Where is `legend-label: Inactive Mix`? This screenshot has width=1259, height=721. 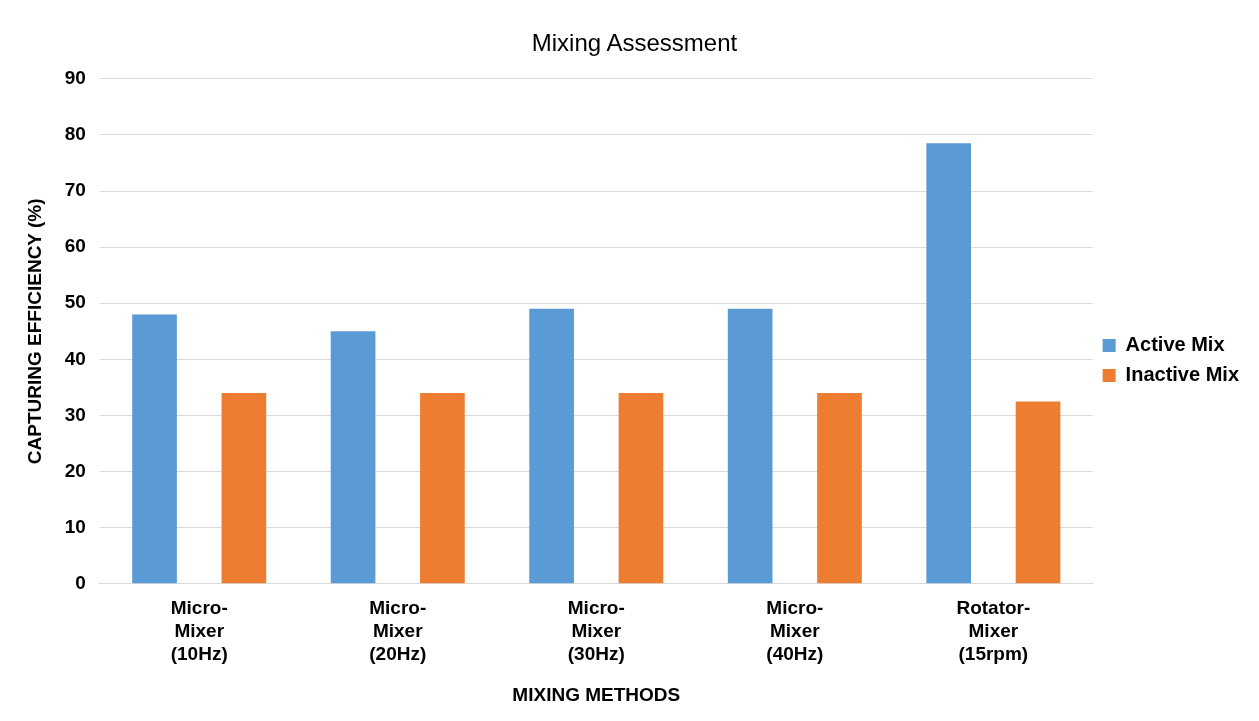 legend-label: Inactive Mix is located at coordinates (1182, 374).